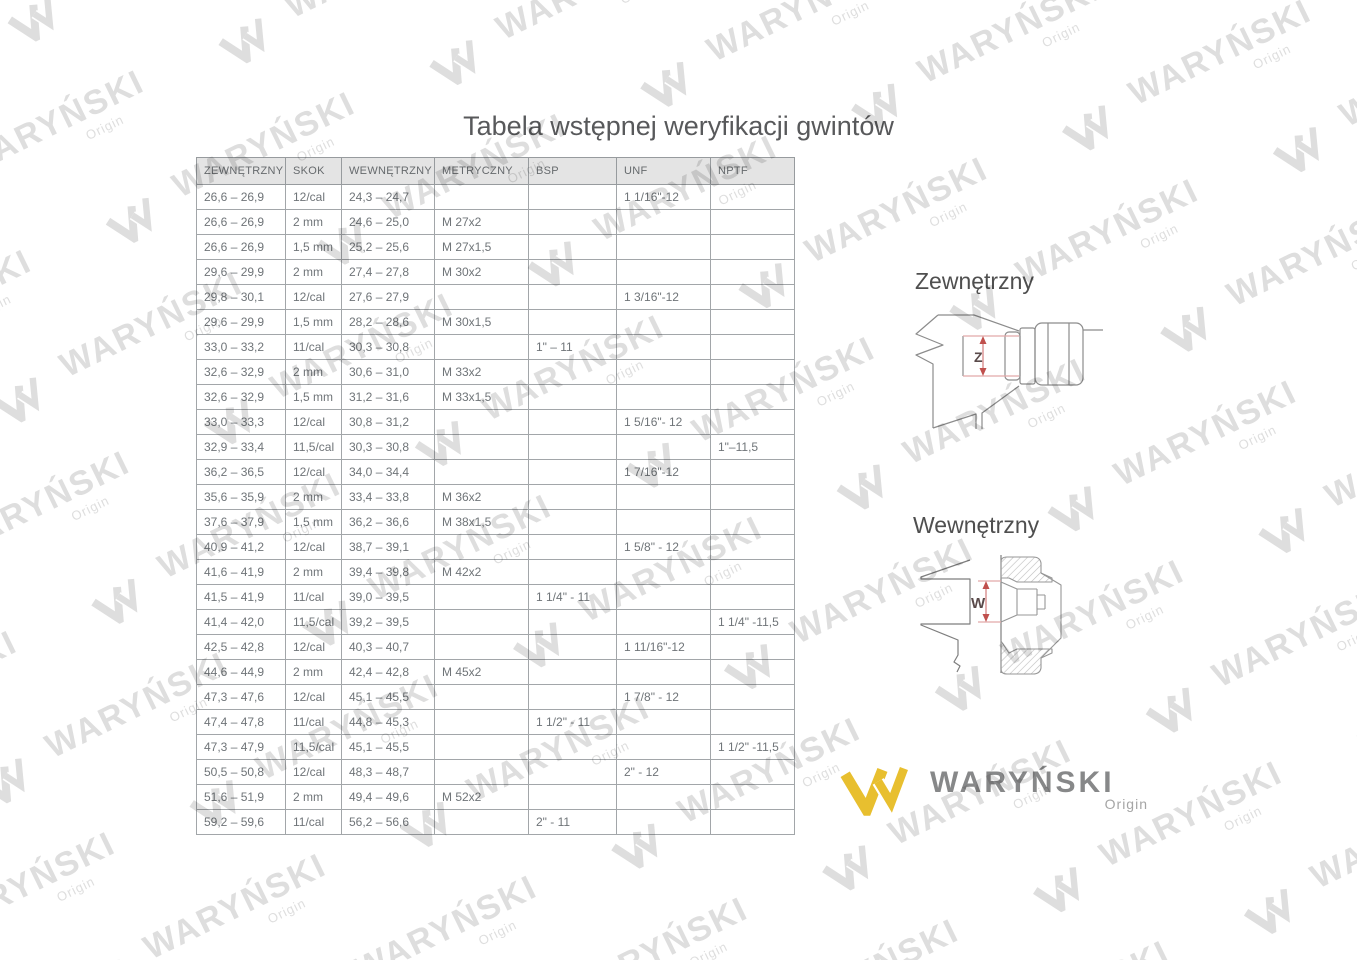 This screenshot has width=1357, height=960. I want to click on table-cell: 1 7/8" - 12, so click(663, 697).